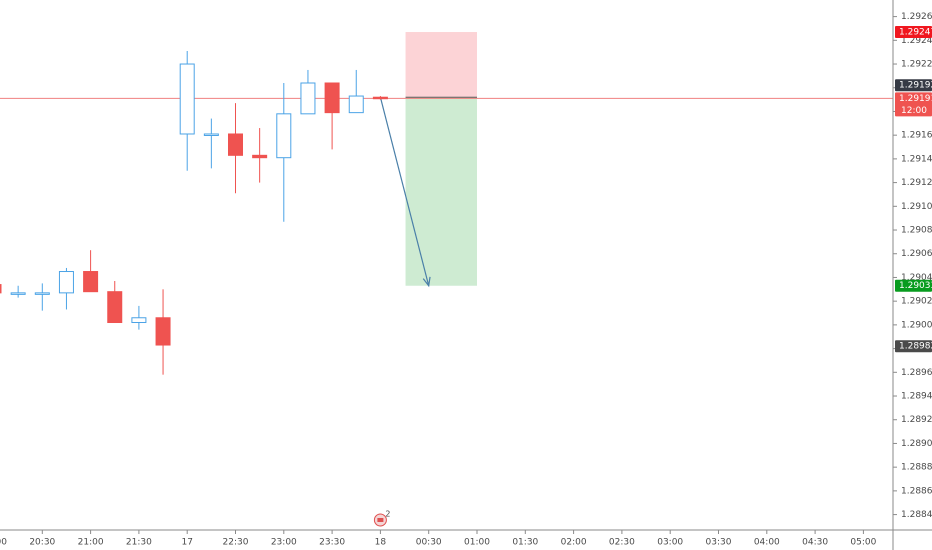 This screenshot has height=550, width=932. Describe the element at coordinates (139, 543) in the screenshot. I see `x-tick-label: 21:30` at that location.